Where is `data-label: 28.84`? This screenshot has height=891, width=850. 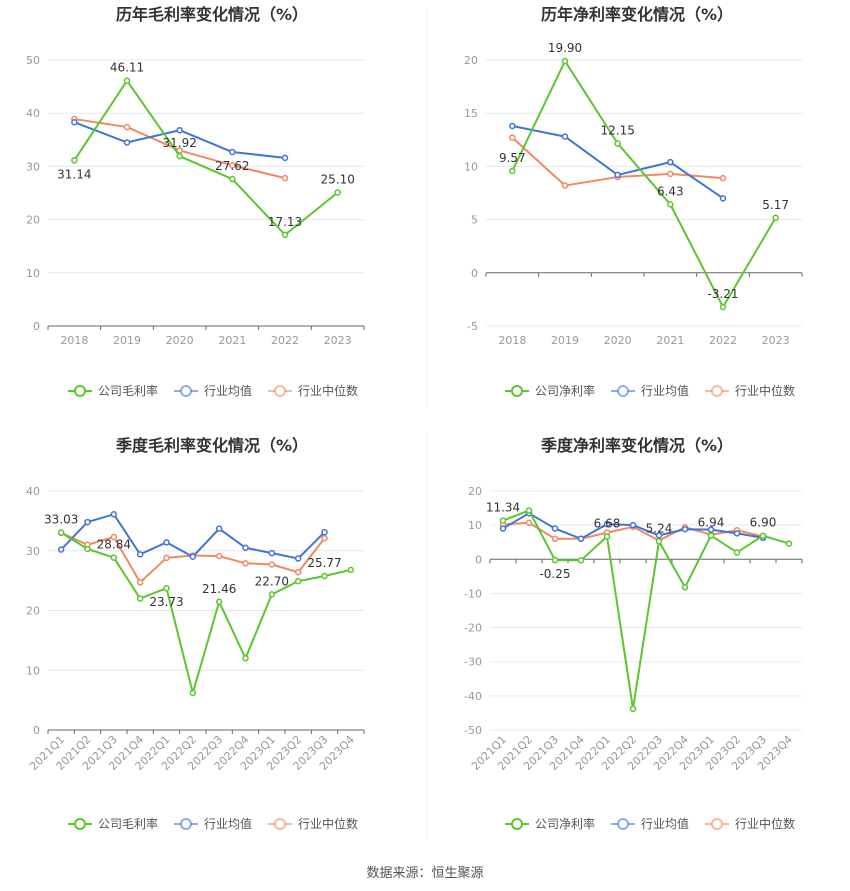
data-label: 28.84 is located at coordinates (114, 545).